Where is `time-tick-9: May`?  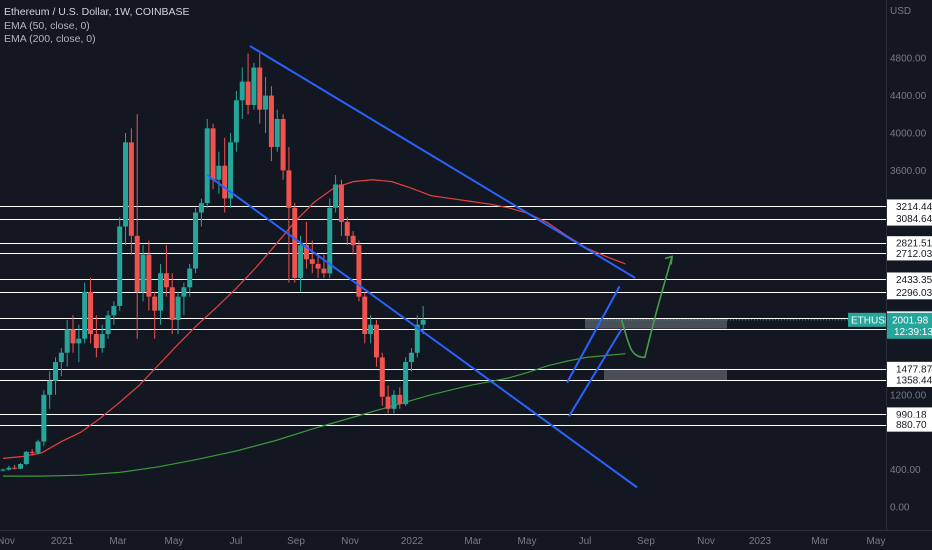 time-tick-9: May is located at coordinates (527, 541).